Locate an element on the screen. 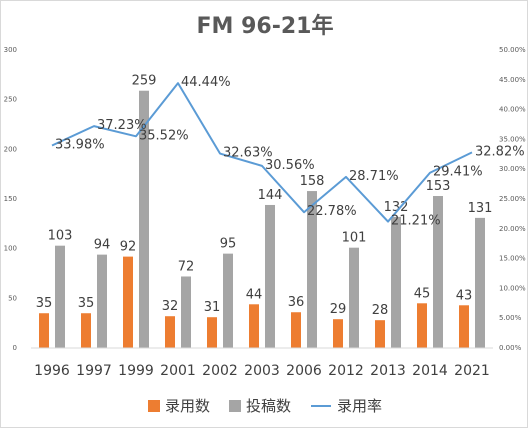 This screenshot has height=428, width=528. line-point-label: 32.82% is located at coordinates (500, 151).